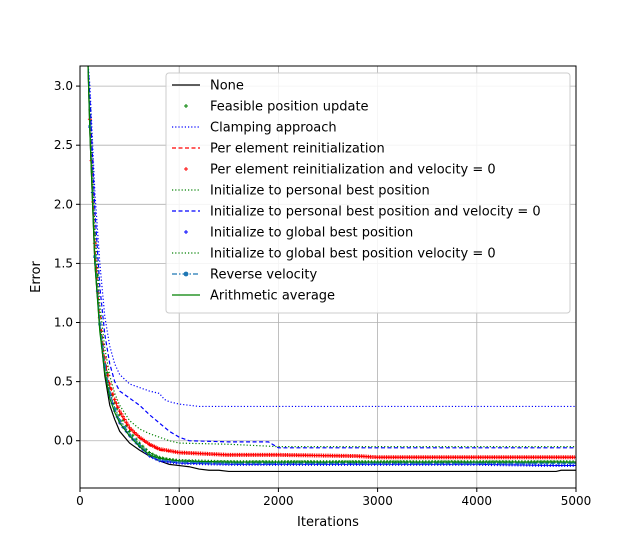 This screenshot has height=551, width=640. I want to click on y-tick-label: 2.5, so click(63, 145).